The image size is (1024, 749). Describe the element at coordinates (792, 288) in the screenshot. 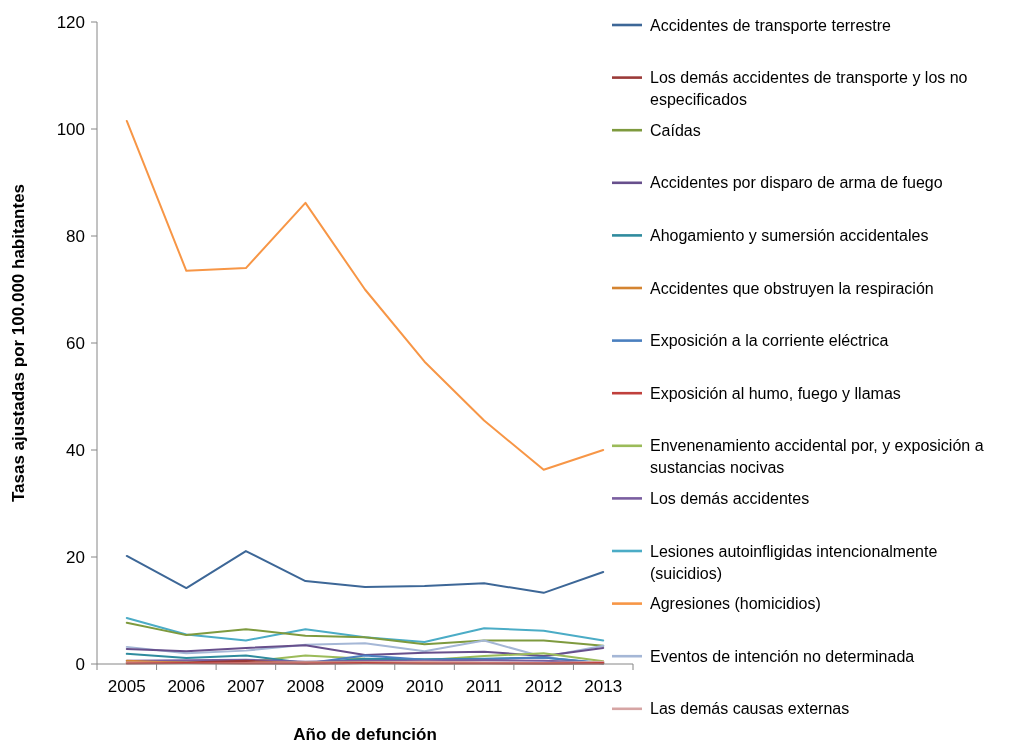

I see `legend-label: Accidentes que obstruyen la respiración` at that location.